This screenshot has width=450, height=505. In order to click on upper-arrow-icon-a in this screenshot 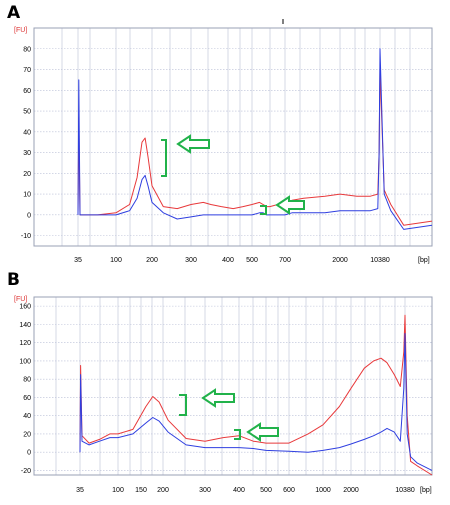, I will do `click(193, 144)`.